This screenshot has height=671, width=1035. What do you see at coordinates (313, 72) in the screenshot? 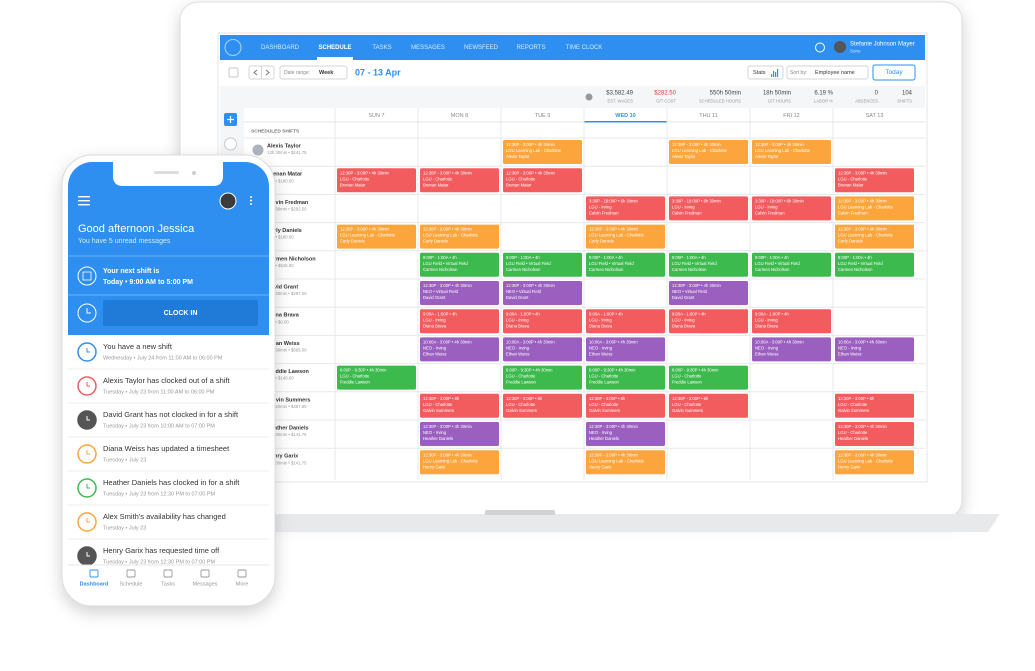
I see `date-range-box` at bounding box center [313, 72].